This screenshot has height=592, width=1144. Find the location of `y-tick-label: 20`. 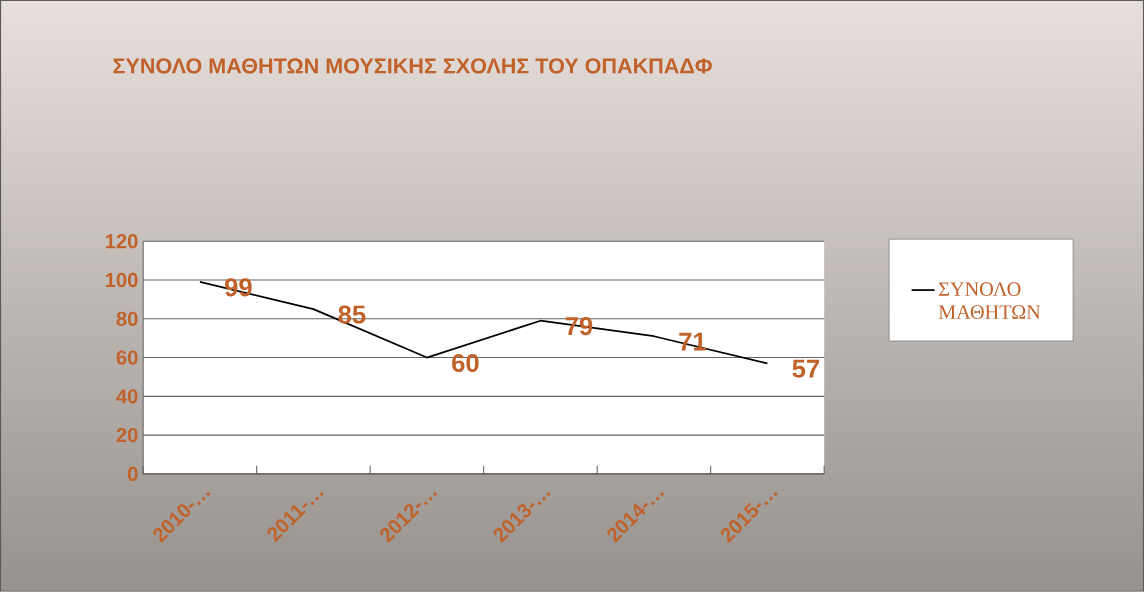

y-tick-label: 20 is located at coordinates (127, 435).